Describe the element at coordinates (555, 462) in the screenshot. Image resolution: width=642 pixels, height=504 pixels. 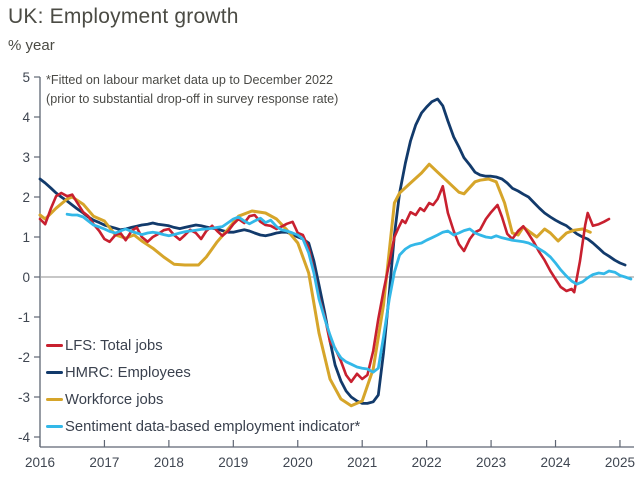
I see `x-axis-tick-label: 2024` at that location.